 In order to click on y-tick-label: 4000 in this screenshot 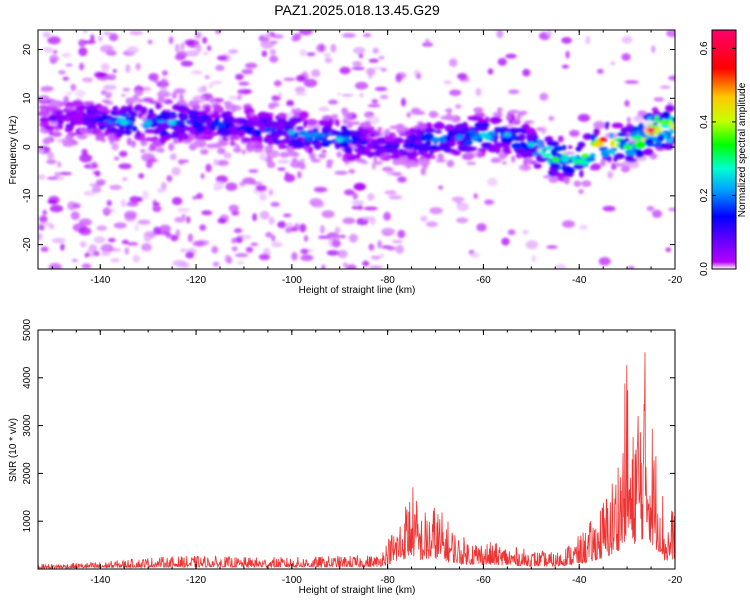, I will do `click(27, 377)`.